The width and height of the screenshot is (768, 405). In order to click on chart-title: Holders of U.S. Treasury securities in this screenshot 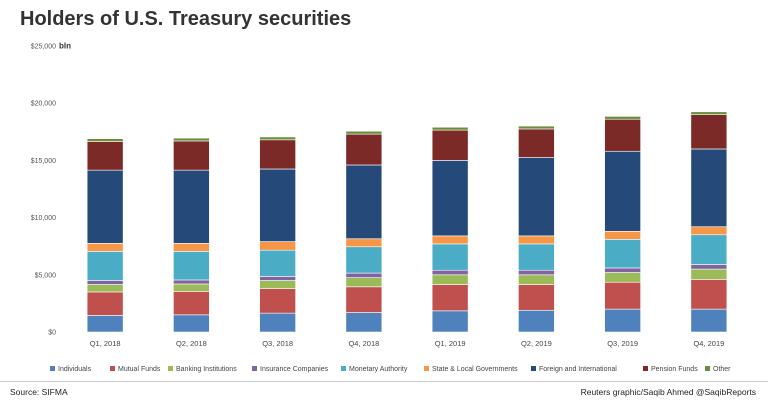, I will do `click(186, 19)`.